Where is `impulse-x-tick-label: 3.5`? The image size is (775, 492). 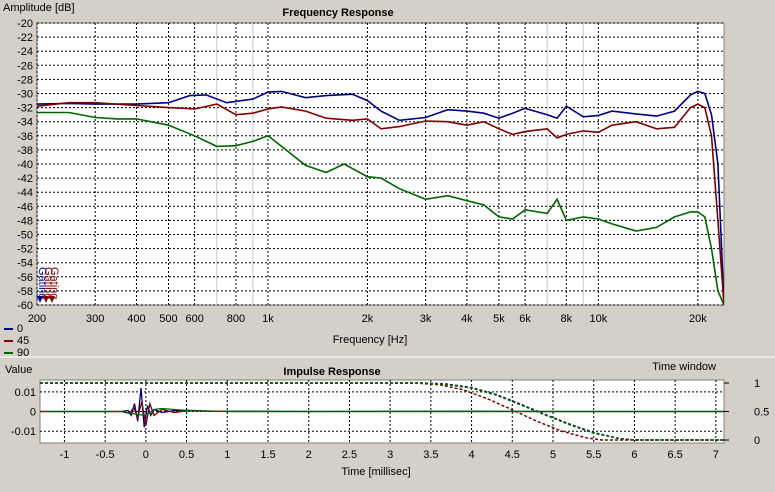 impulse-x-tick-label: 3.5 is located at coordinates (430, 455).